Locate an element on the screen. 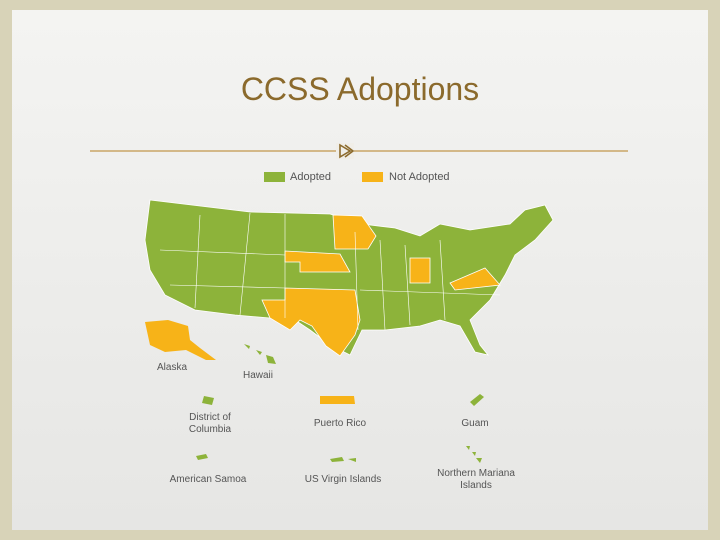 This screenshot has height=540, width=720. place-label: District of is located at coordinates (210, 417).